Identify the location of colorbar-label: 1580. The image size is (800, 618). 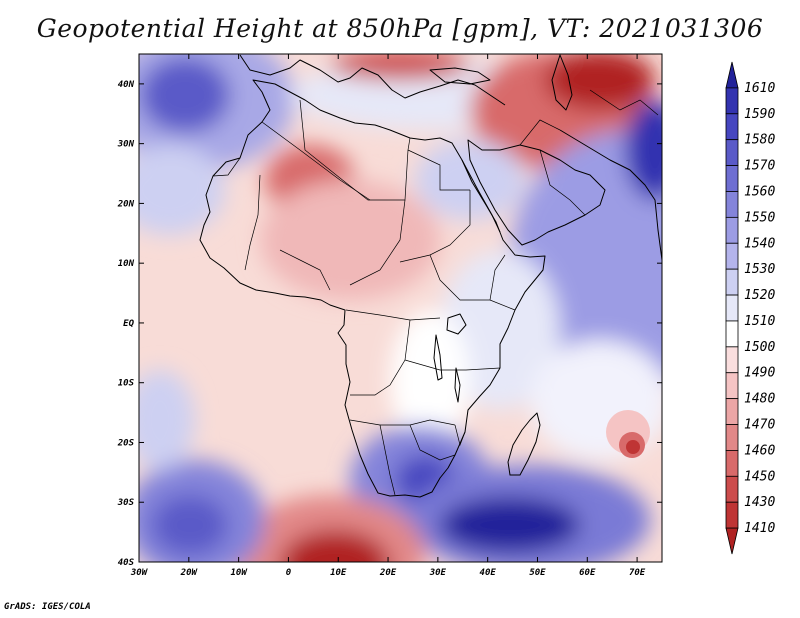
(759, 140).